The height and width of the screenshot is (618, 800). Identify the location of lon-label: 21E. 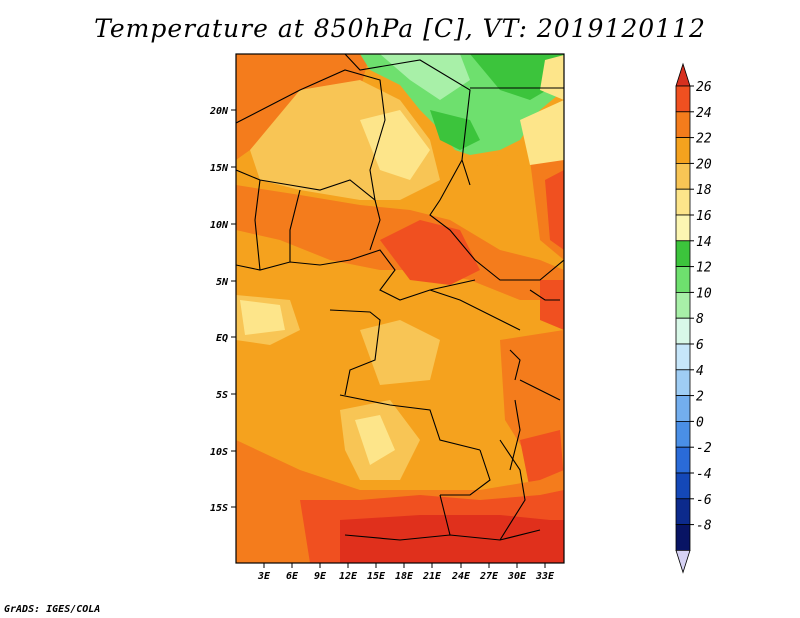
(432, 576).